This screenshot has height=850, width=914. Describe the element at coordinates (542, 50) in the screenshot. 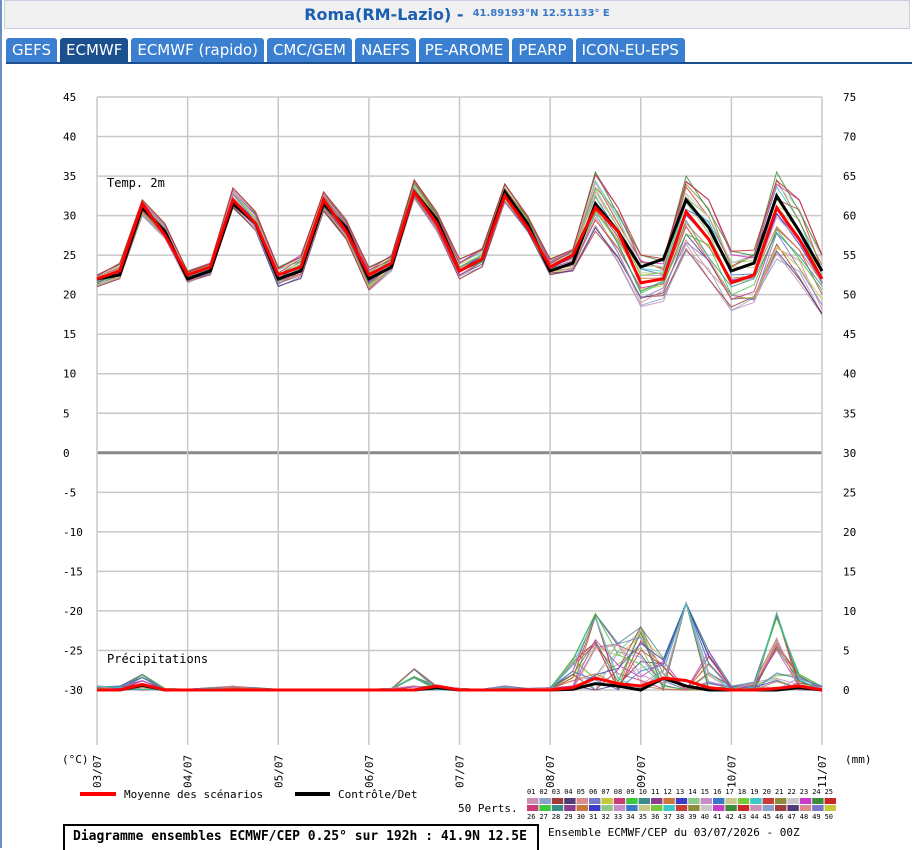

I see `tab-pearp: PEARP` at that location.